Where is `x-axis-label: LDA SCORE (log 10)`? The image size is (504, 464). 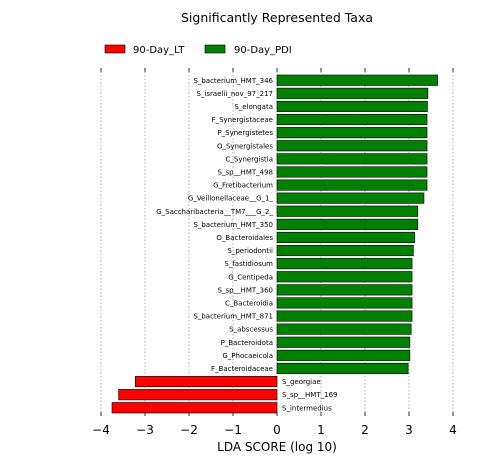 x-axis-label: LDA SCORE (log 10) is located at coordinates (277, 447).